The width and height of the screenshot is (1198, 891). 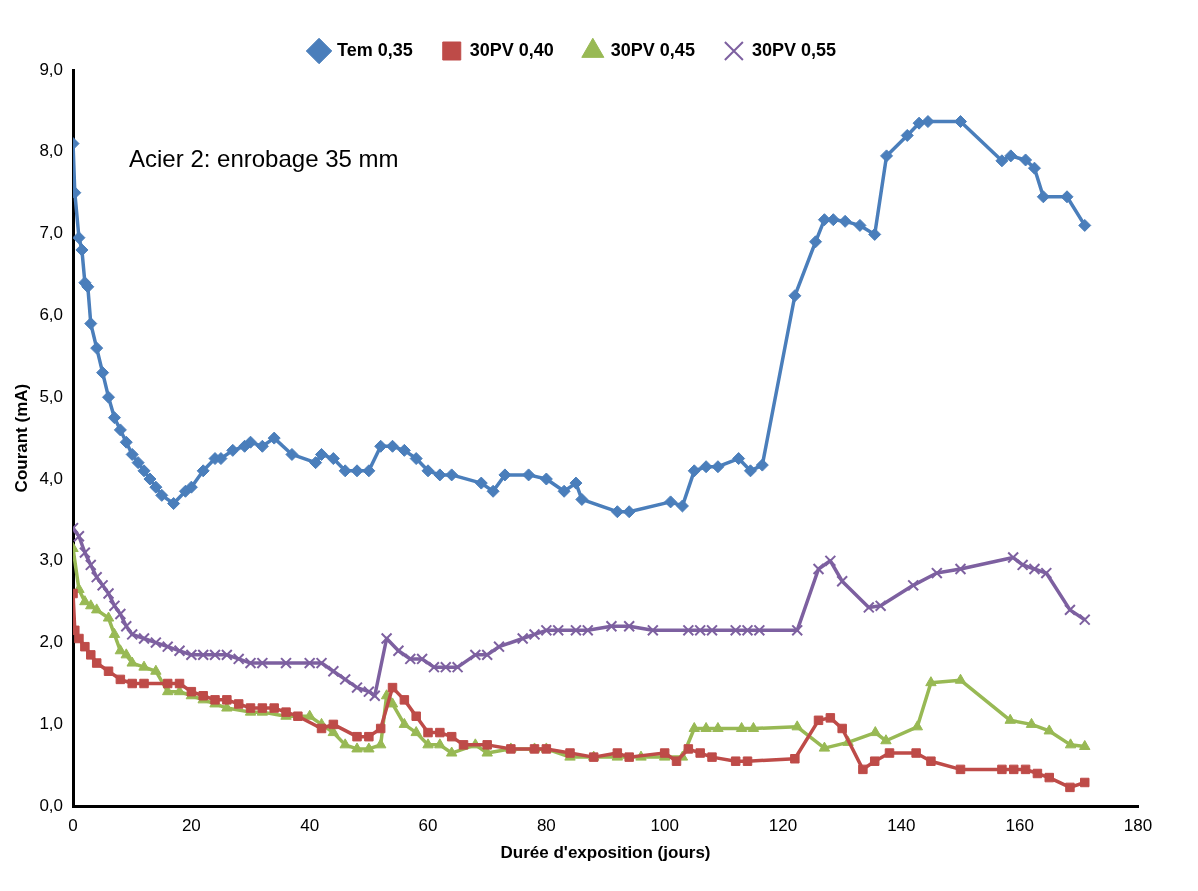 I want to click on y-tick-label: 8,0, so click(x=51, y=151).